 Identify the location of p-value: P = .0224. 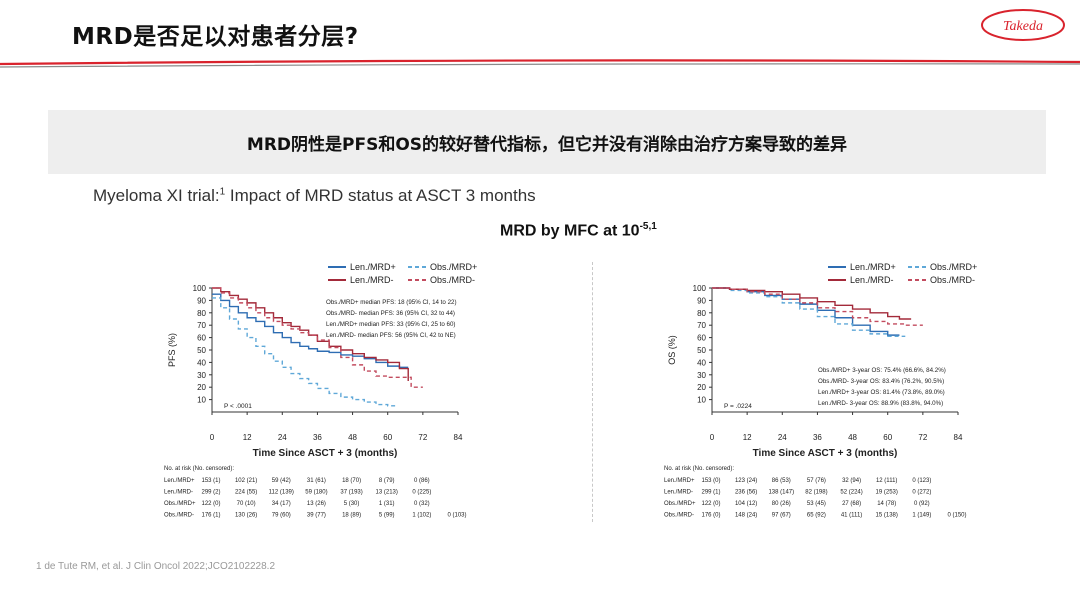
(738, 406).